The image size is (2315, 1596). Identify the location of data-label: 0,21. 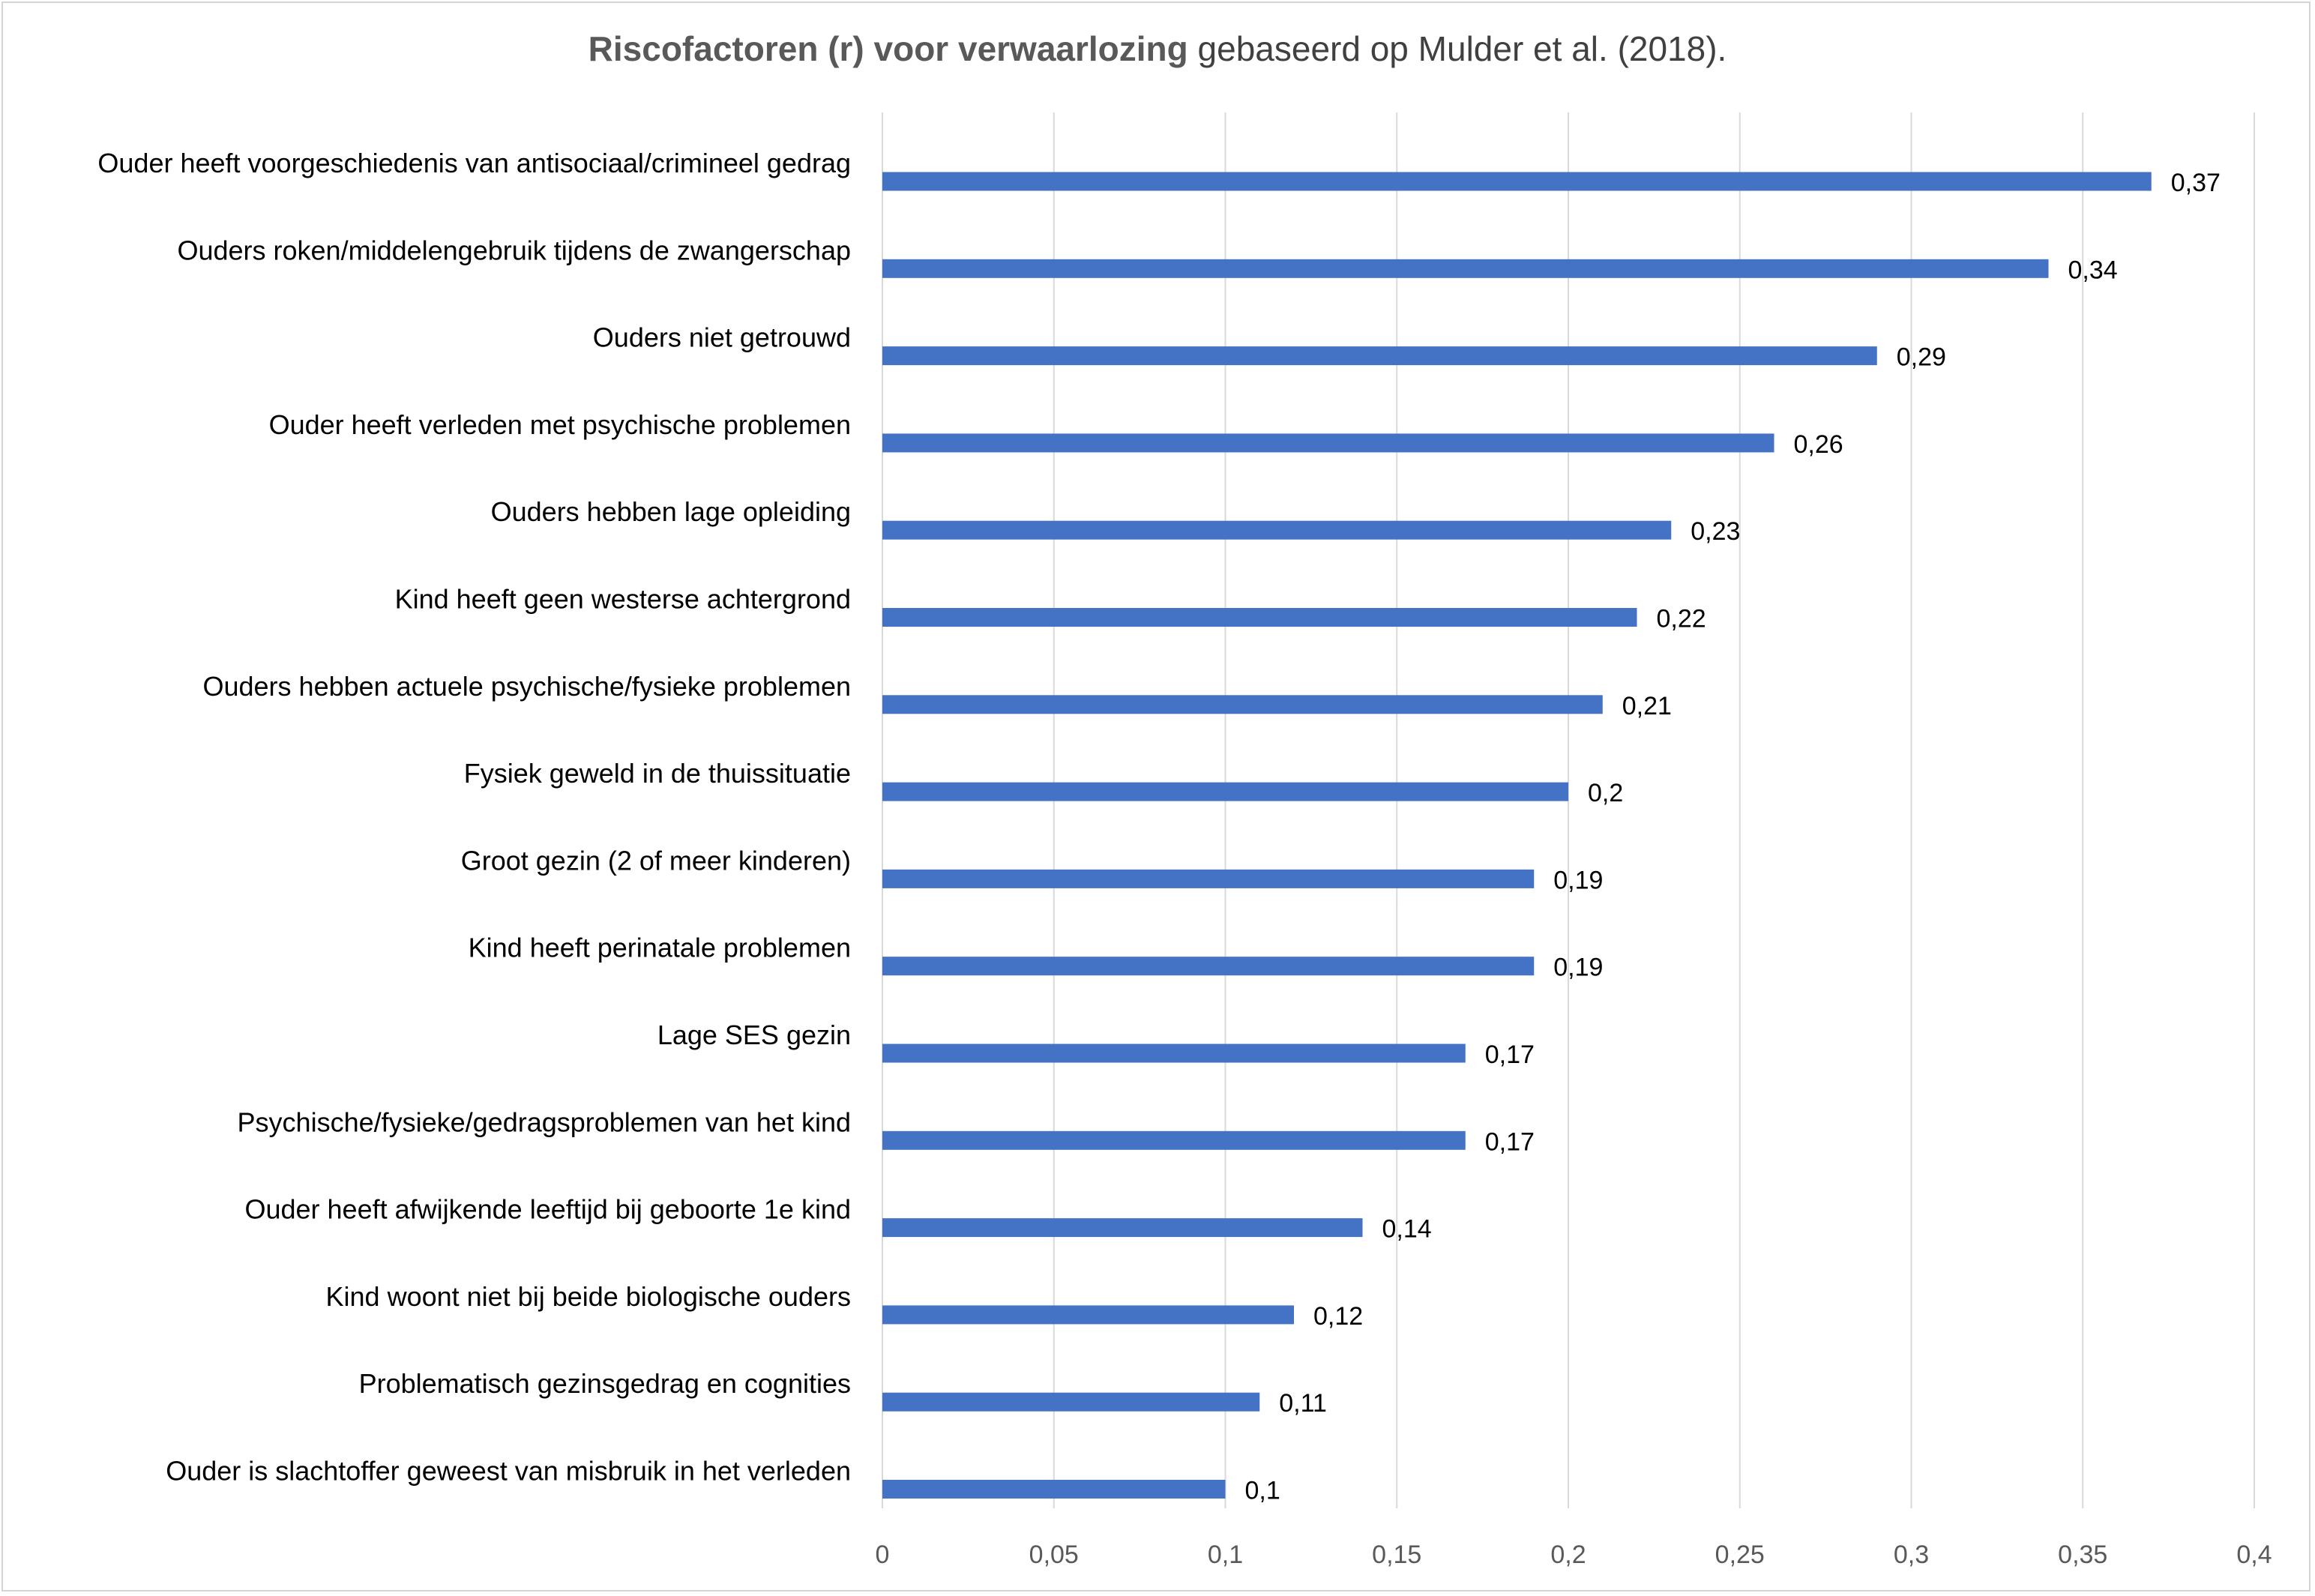
(1647, 706).